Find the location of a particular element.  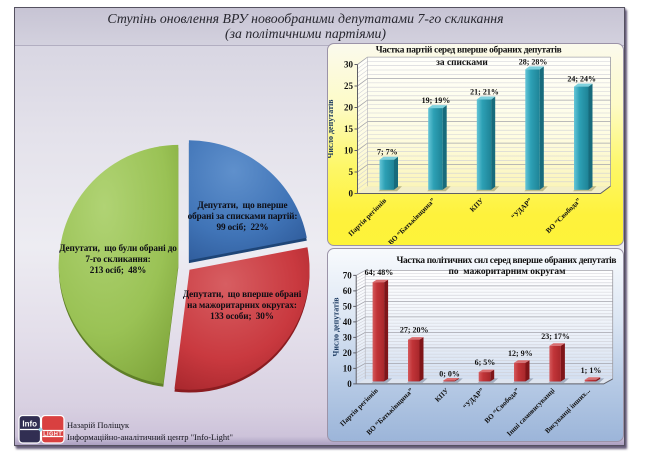

svg-text: 5 is located at coordinates (351, 172).